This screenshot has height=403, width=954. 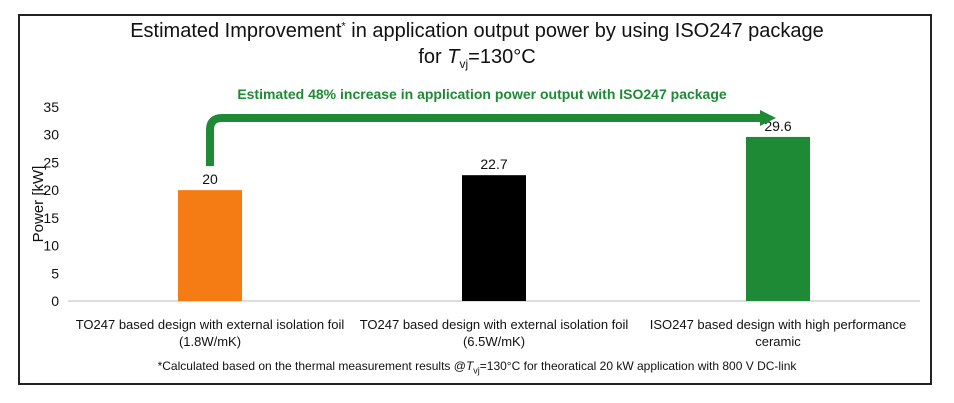 What do you see at coordinates (51, 190) in the screenshot?
I see `y-tick-label: 20` at bounding box center [51, 190].